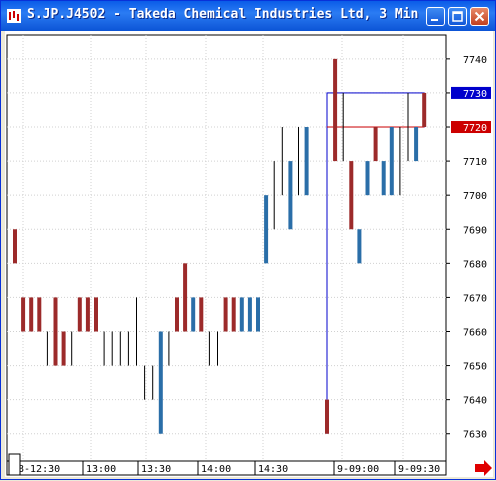 This screenshot has height=481, width=496. What do you see at coordinates (435, 16) in the screenshot?
I see `minimize-button` at bounding box center [435, 16].